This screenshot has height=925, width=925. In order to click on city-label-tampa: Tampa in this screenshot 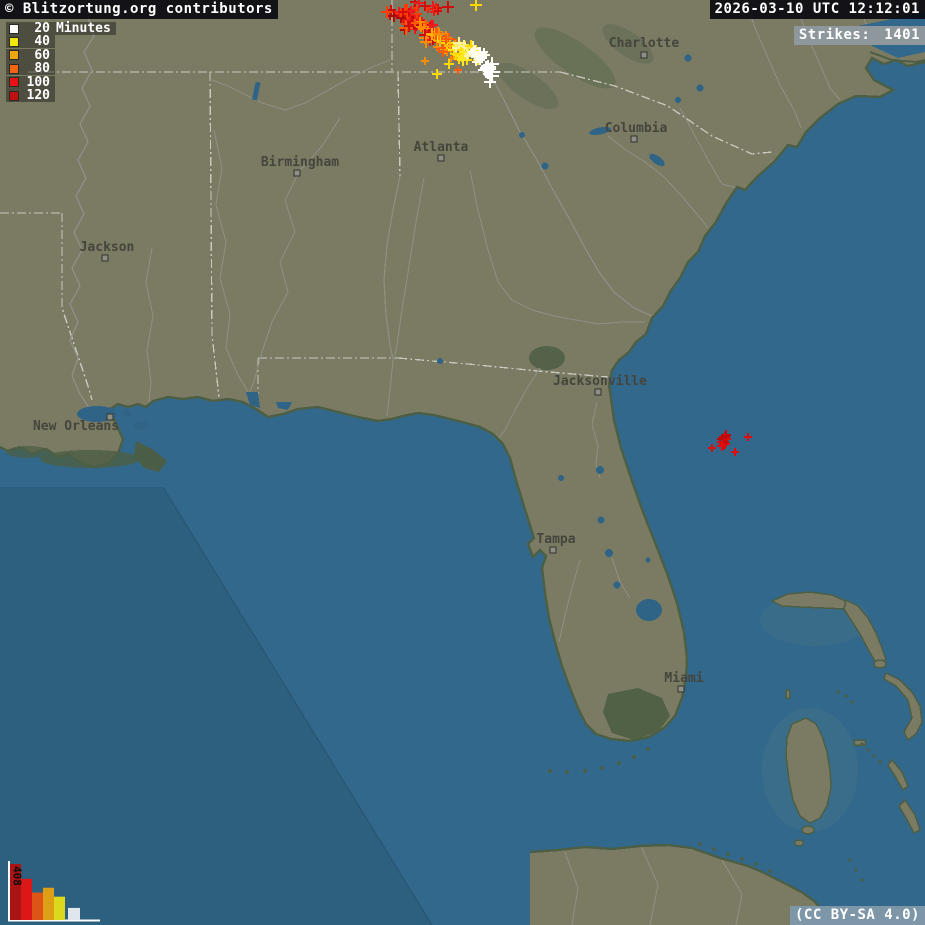, I will do `click(555, 539)`.